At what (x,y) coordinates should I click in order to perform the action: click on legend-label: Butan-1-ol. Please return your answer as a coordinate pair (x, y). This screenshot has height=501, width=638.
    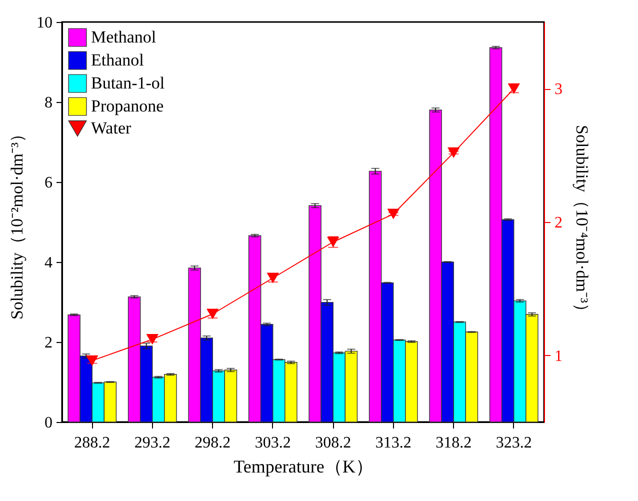
    Looking at the image, I should click on (128, 83).